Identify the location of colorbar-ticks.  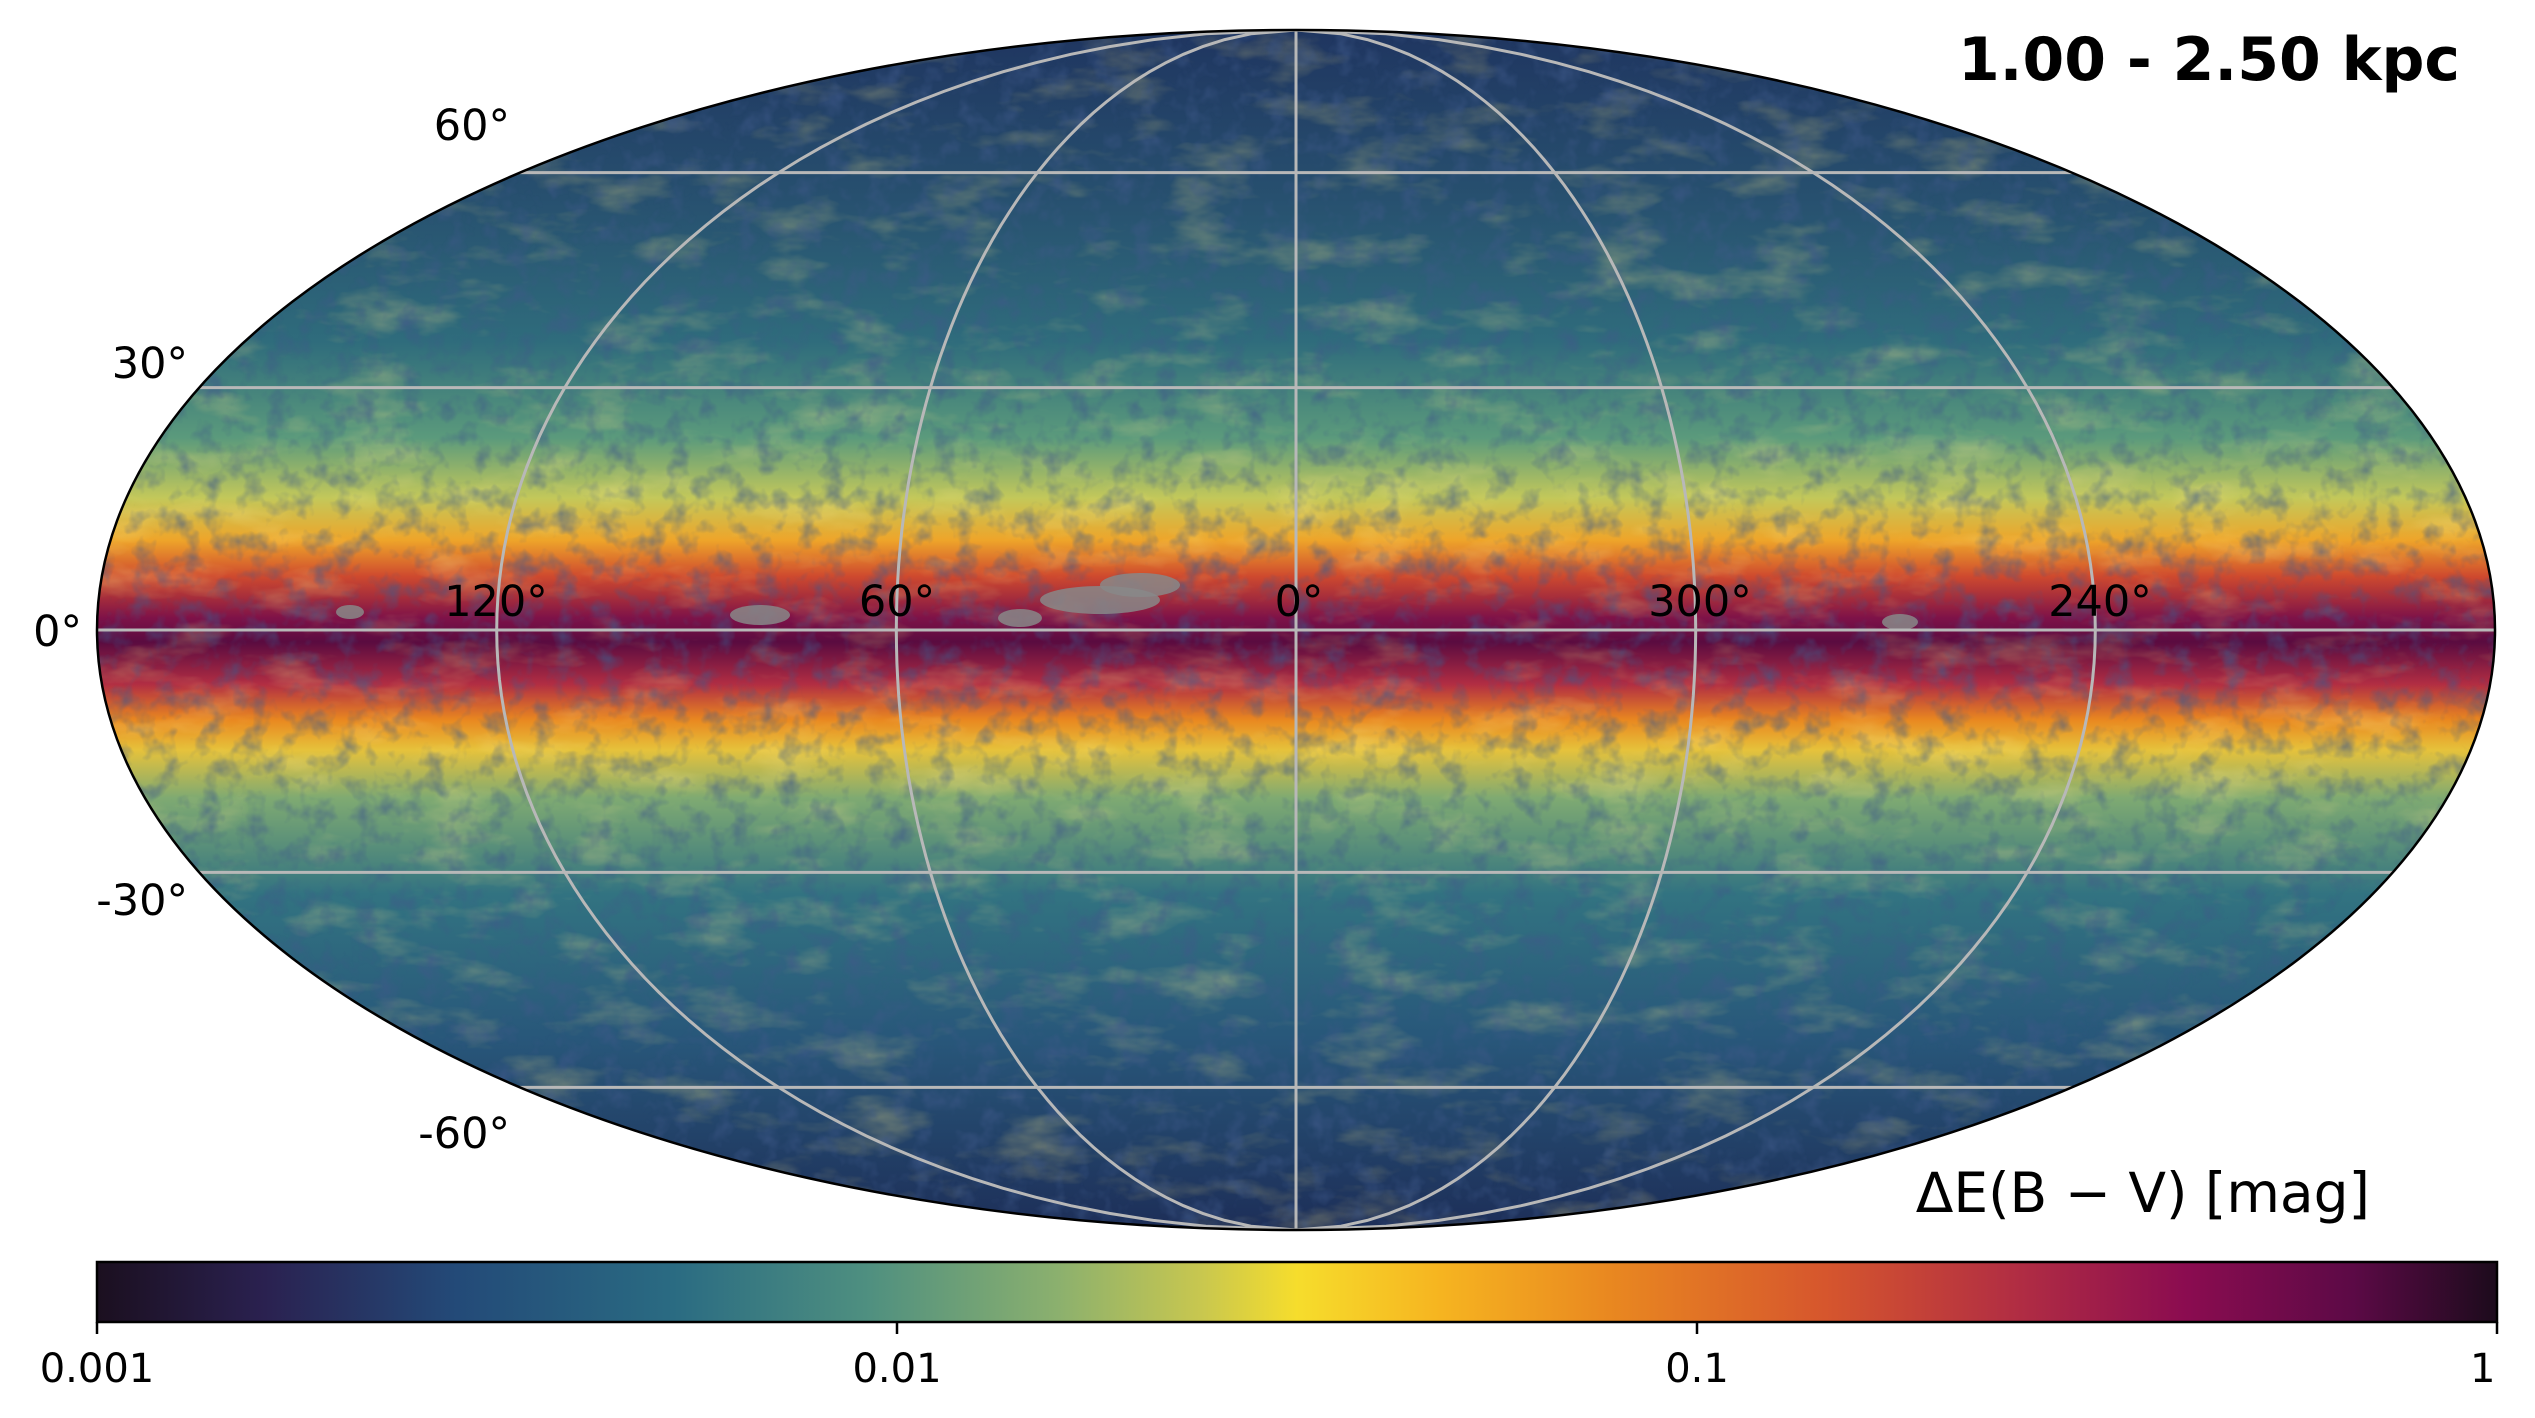
(1297, 1328).